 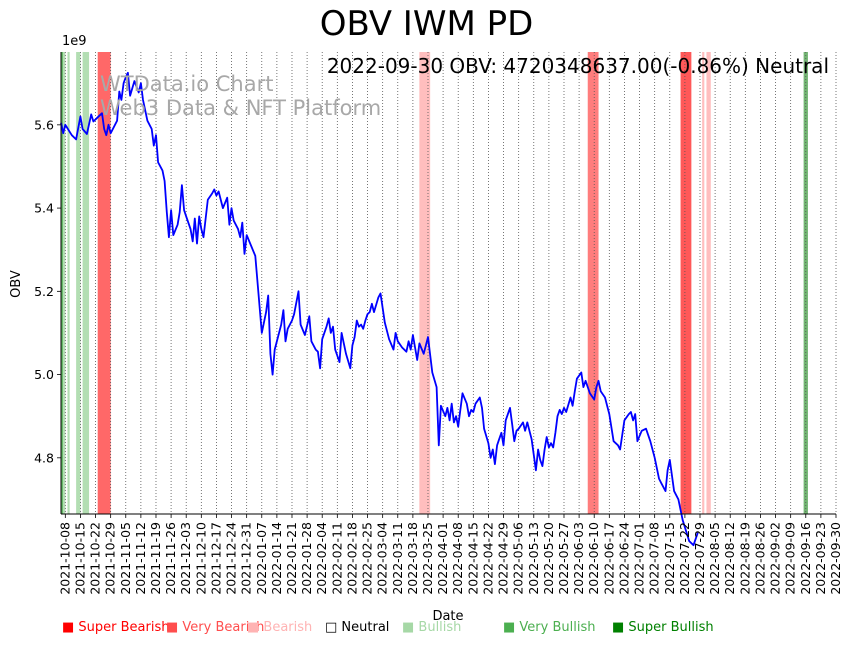 What do you see at coordinates (714, 558) in the screenshot?
I see `x-tick-label-43: 2022-08-05` at bounding box center [714, 558].